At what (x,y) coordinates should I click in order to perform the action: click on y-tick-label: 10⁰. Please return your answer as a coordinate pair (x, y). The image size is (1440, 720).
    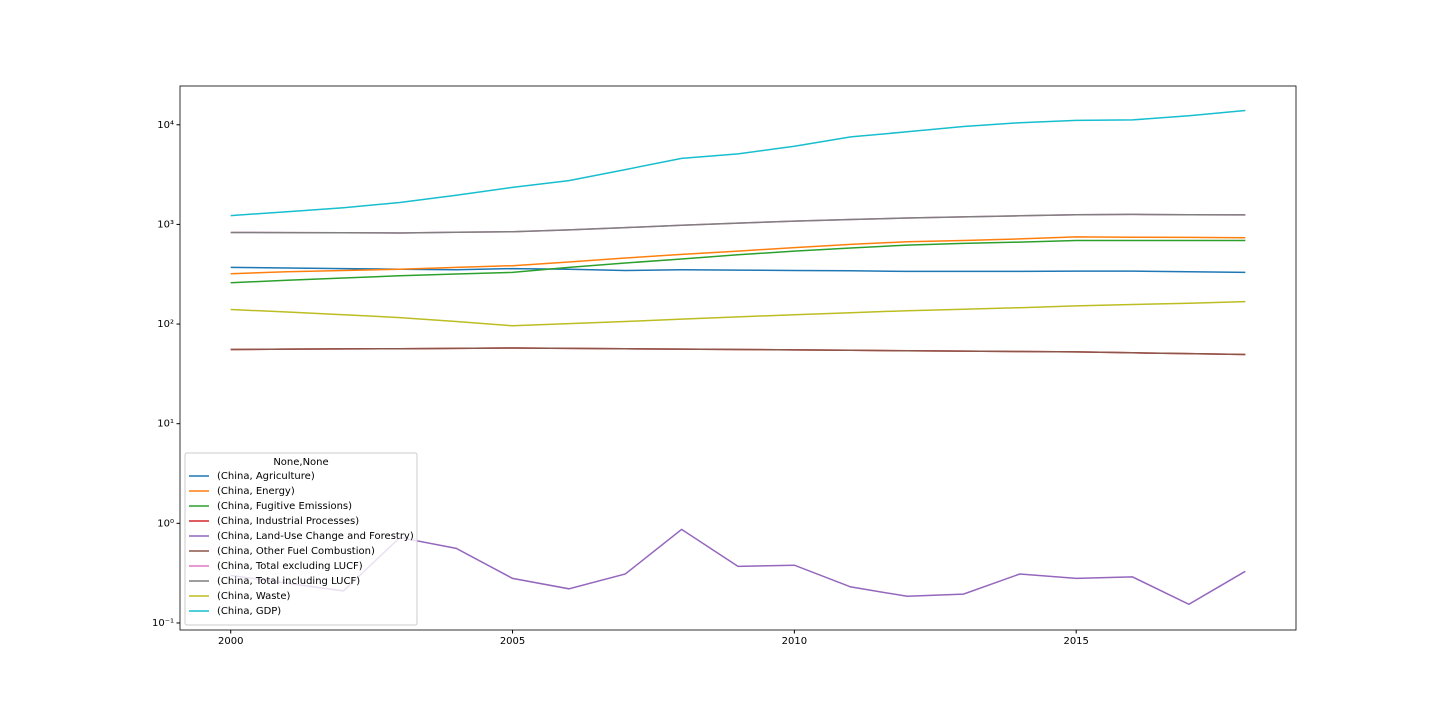
    Looking at the image, I should click on (165, 523).